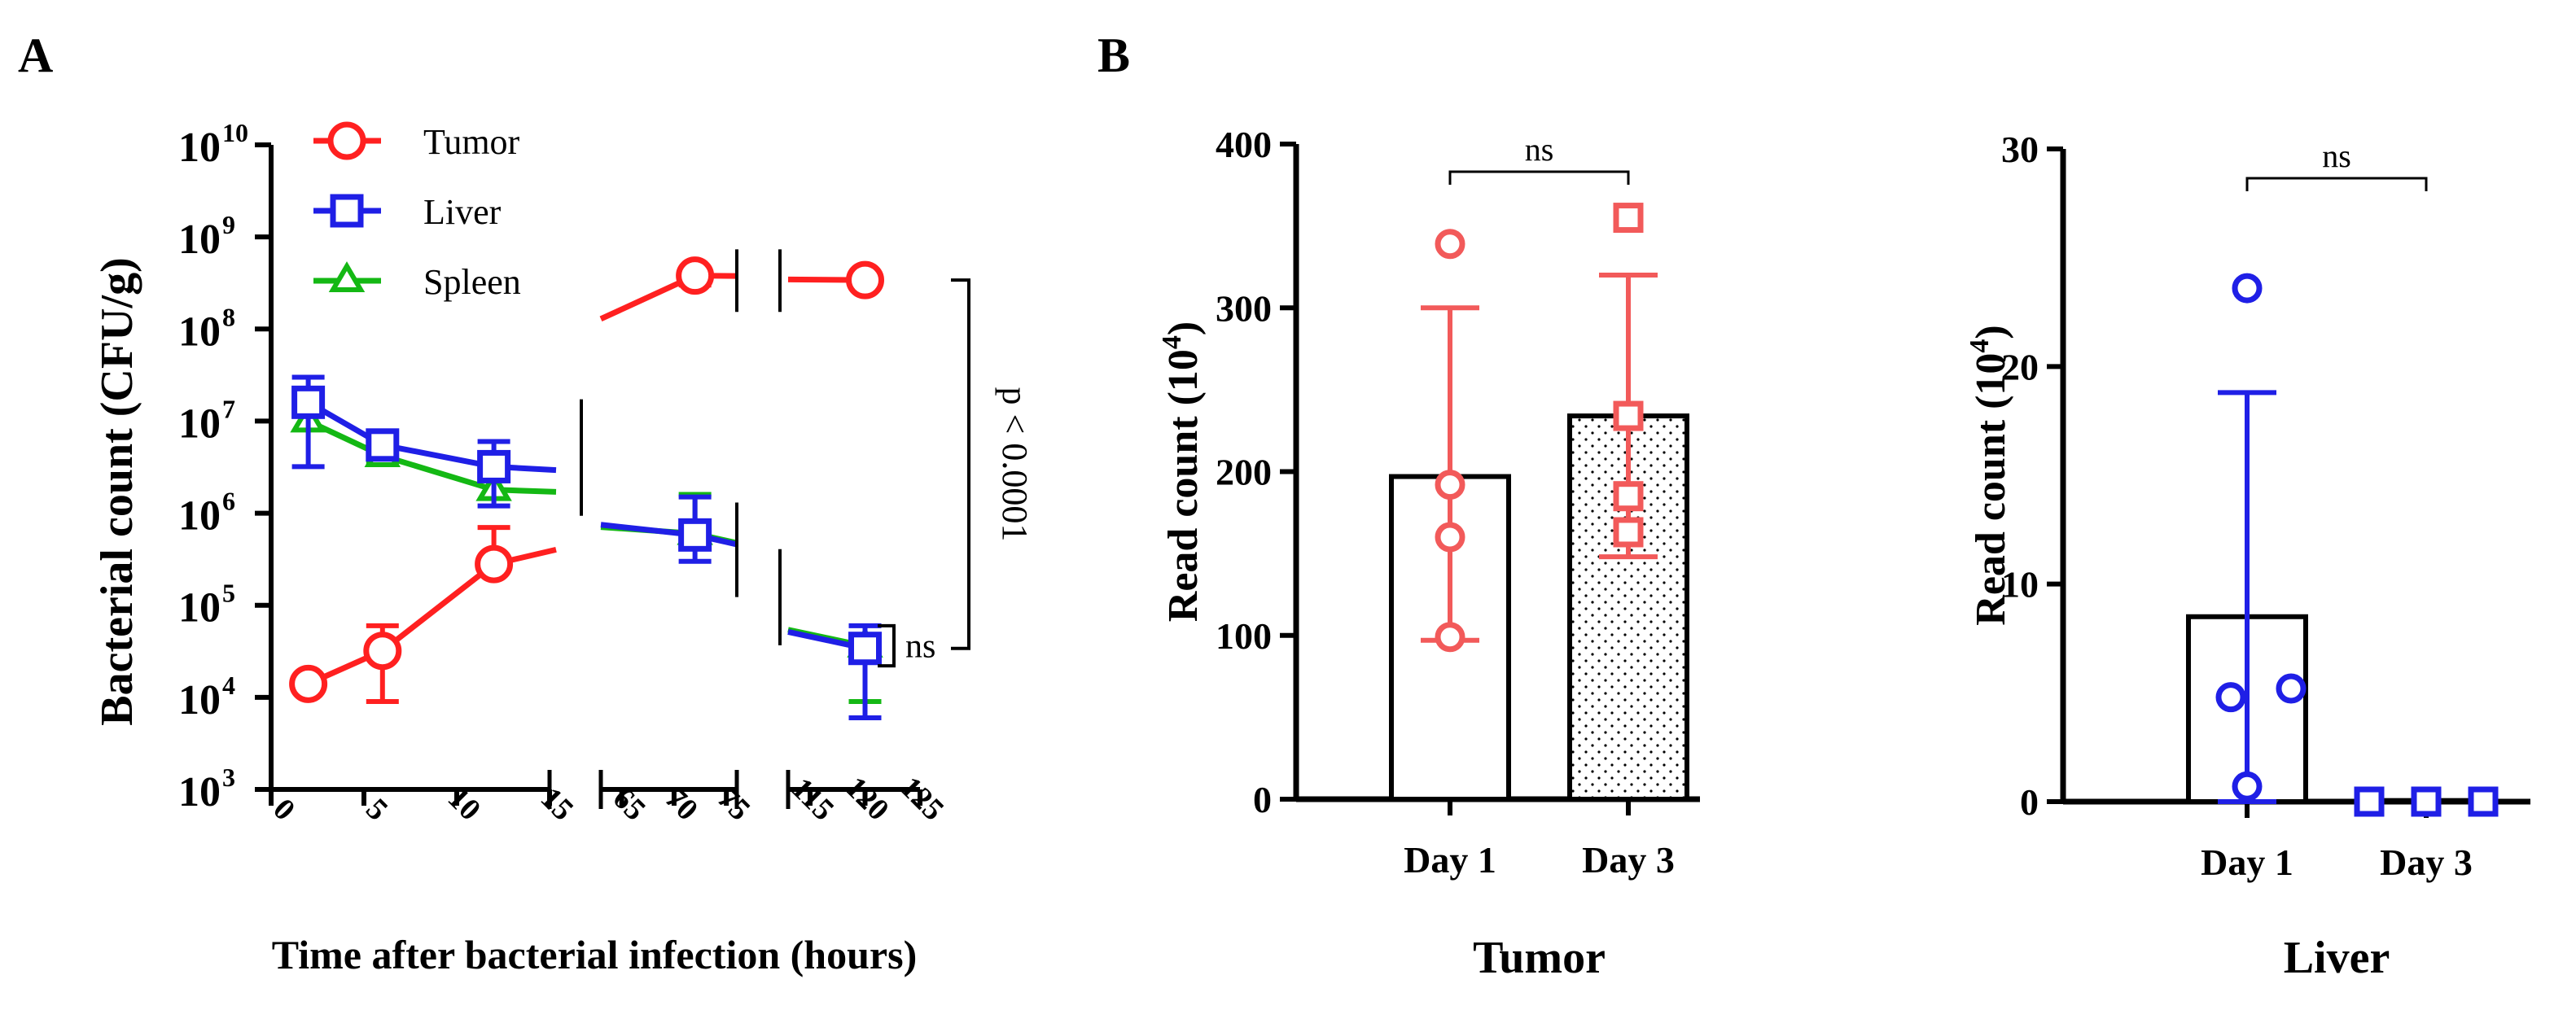  Describe the element at coordinates (594, 954) in the screenshot. I see `x-axis-title: Time after bacterial infection (hours)` at that location.